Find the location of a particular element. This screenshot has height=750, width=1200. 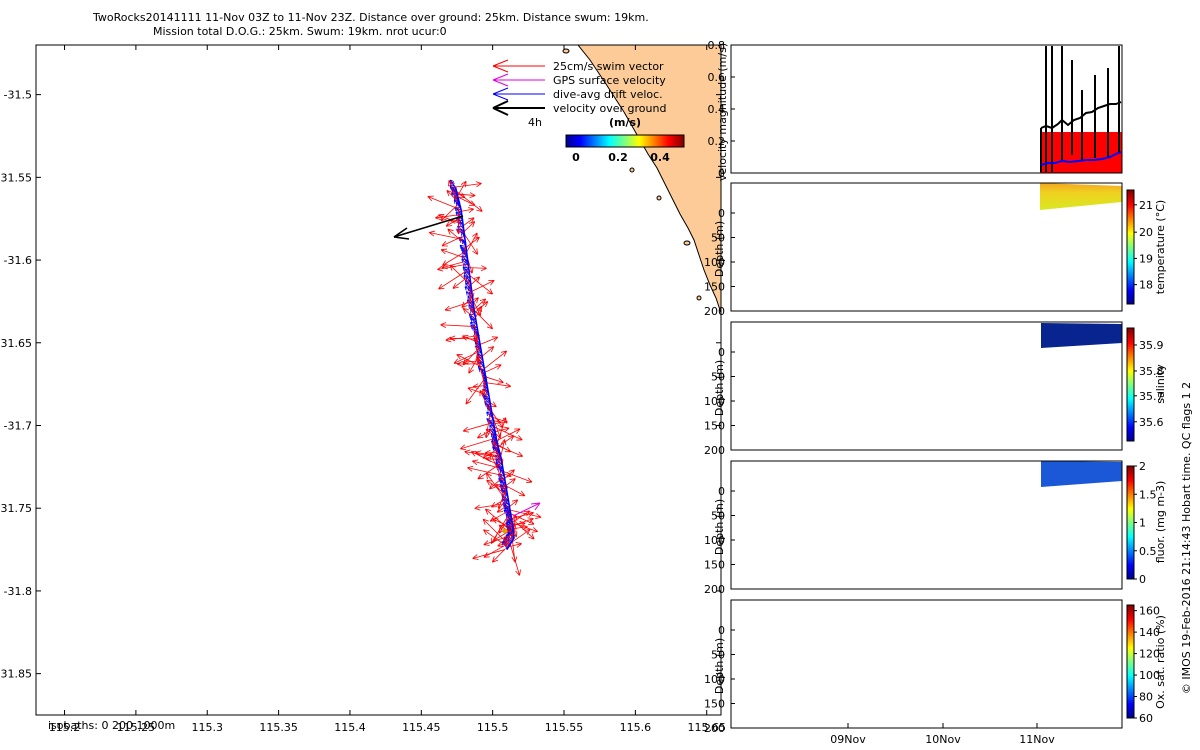

salinity-colorbar-tick-label: 35.9 is located at coordinates (1151, 345).